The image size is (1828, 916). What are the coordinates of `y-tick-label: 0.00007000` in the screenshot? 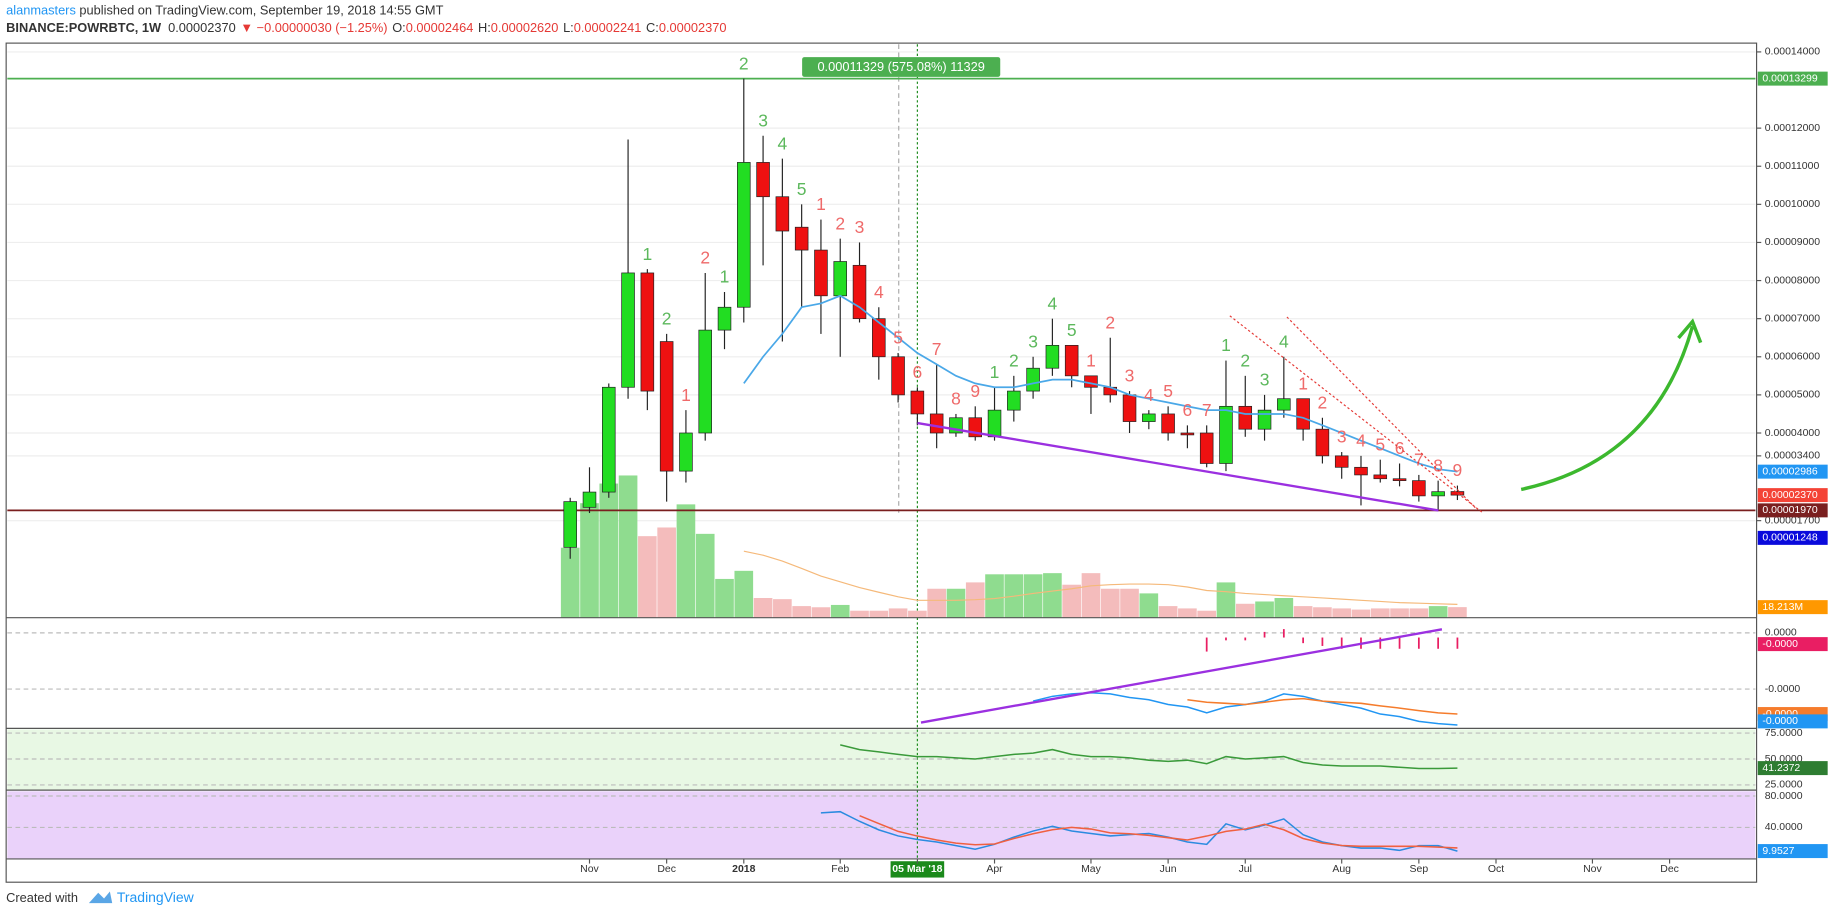 It's located at (1792, 318).